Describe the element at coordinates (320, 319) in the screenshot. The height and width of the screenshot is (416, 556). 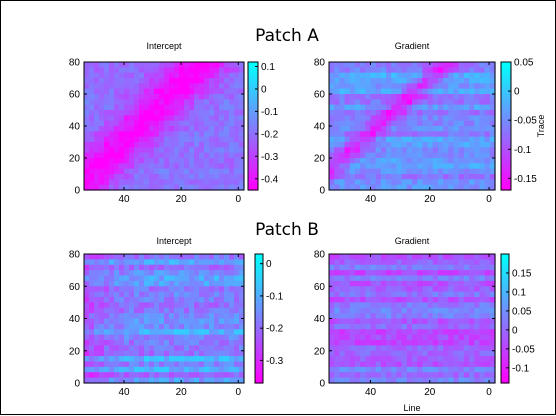
I see `y-tick-label: 40` at that location.